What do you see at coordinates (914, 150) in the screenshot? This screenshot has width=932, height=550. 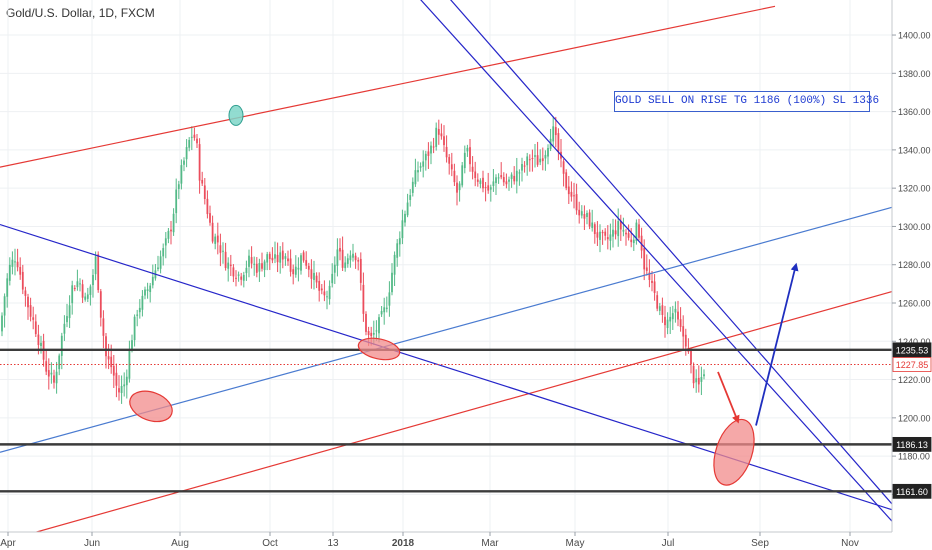 I see `price-tick-label: 1340.00` at bounding box center [914, 150].